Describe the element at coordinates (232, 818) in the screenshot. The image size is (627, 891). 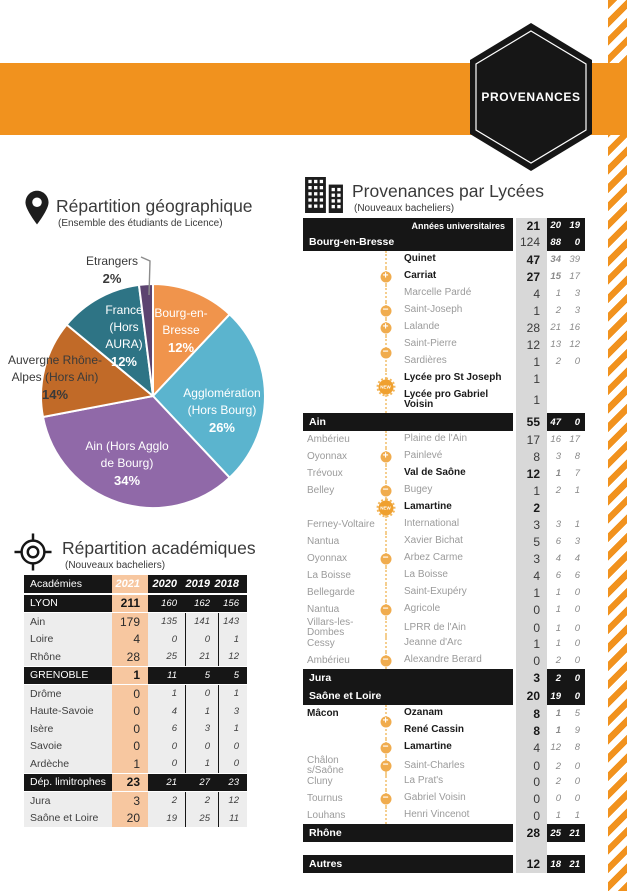
I see `value-2018: 11` at that location.